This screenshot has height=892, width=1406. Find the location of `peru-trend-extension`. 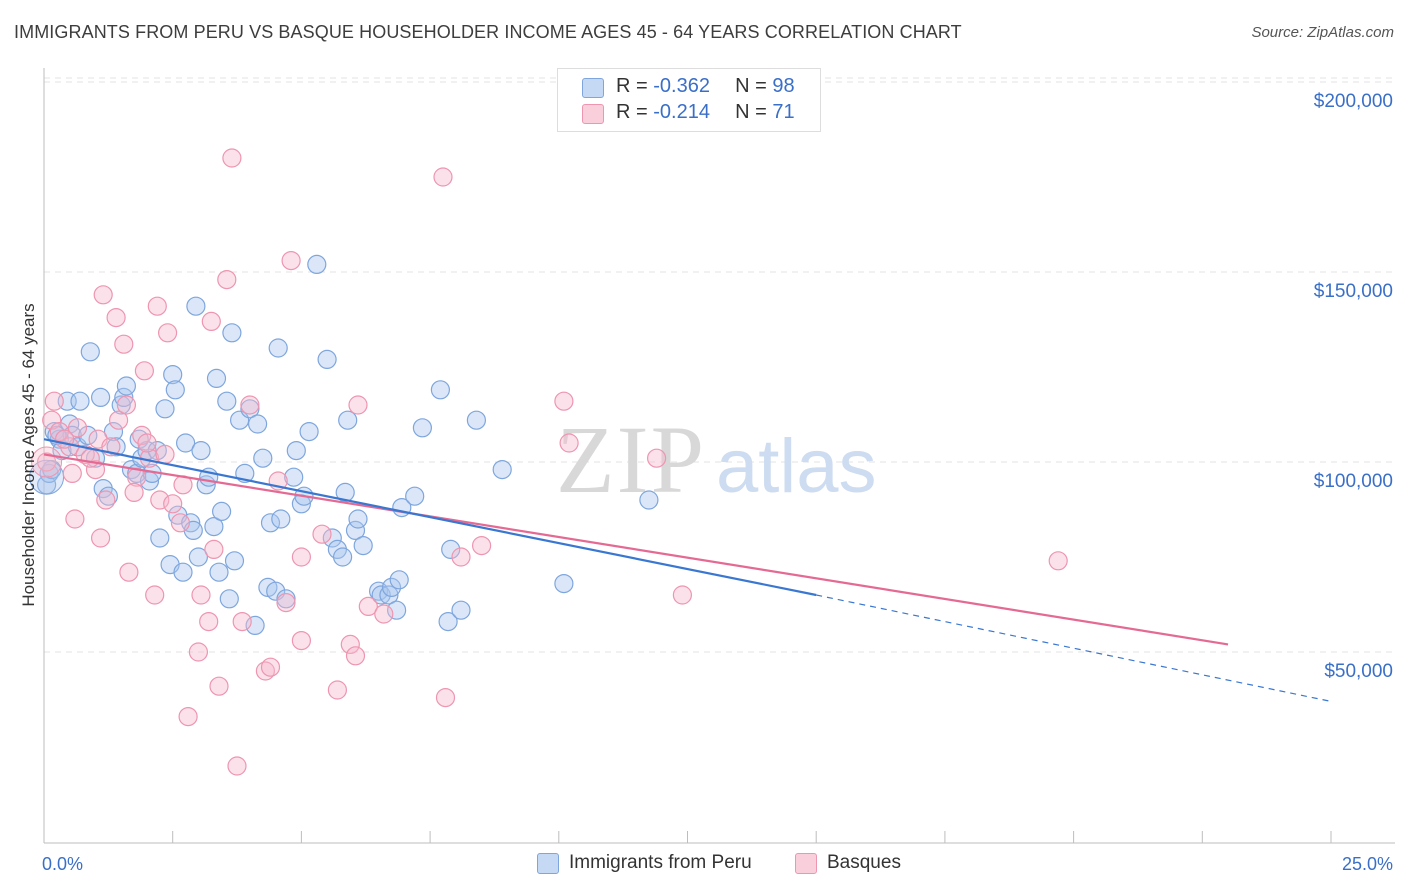

peru-trend-extension is located at coordinates (1074, 648).